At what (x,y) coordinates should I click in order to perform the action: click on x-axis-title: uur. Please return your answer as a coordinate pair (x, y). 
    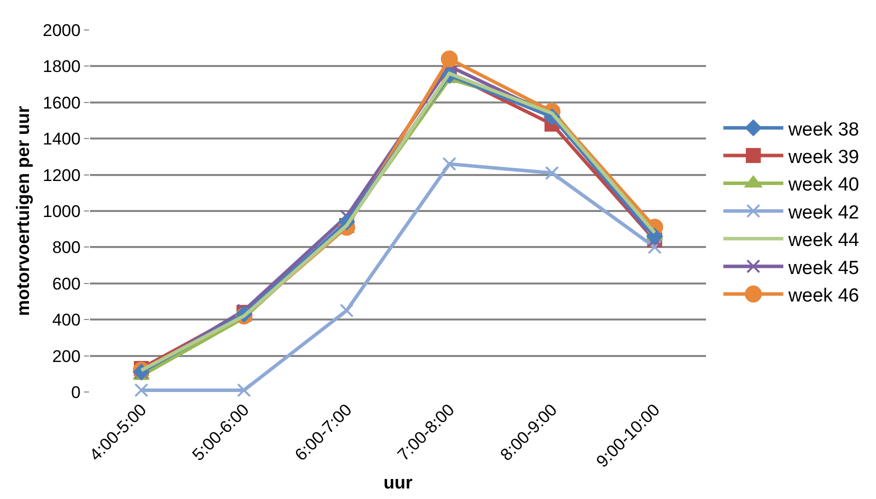
    Looking at the image, I should click on (398, 482).